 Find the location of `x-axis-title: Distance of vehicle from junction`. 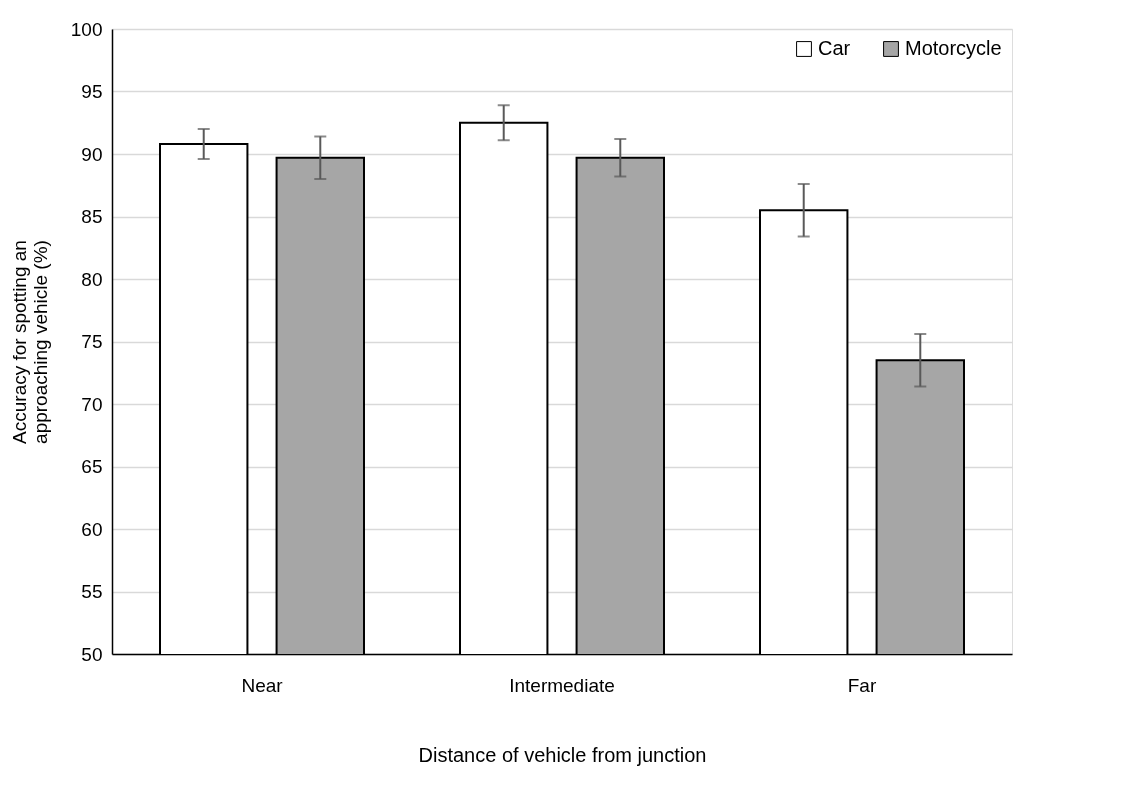

x-axis-title: Distance of vehicle from junction is located at coordinates (562, 754).